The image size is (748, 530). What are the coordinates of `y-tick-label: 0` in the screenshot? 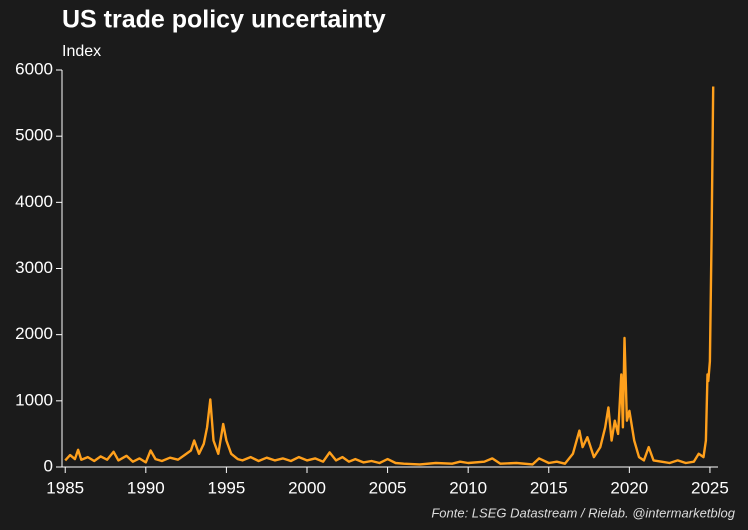 It's located at (48, 465).